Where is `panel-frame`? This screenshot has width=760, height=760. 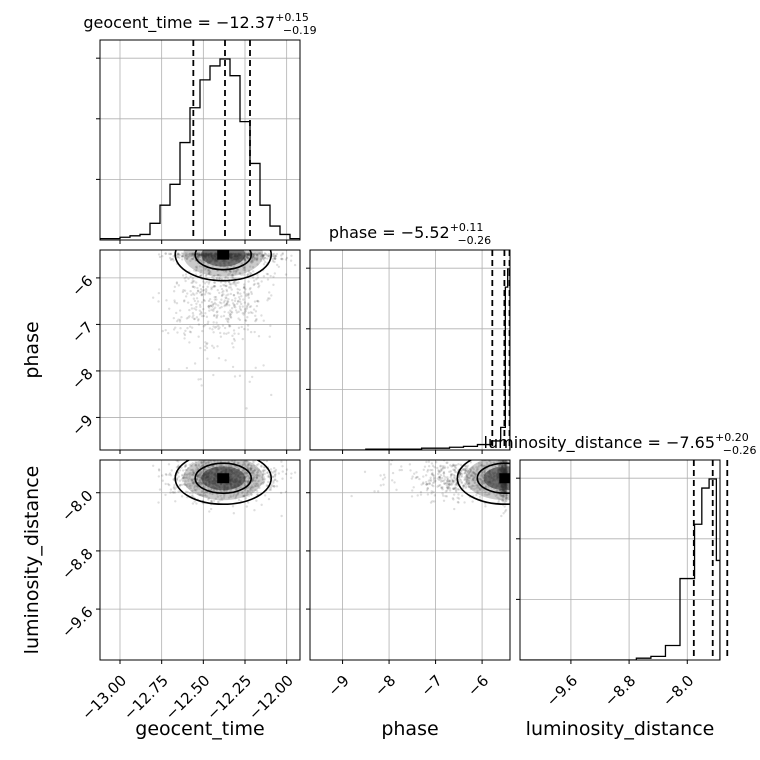
panel-frame is located at coordinates (200, 560).